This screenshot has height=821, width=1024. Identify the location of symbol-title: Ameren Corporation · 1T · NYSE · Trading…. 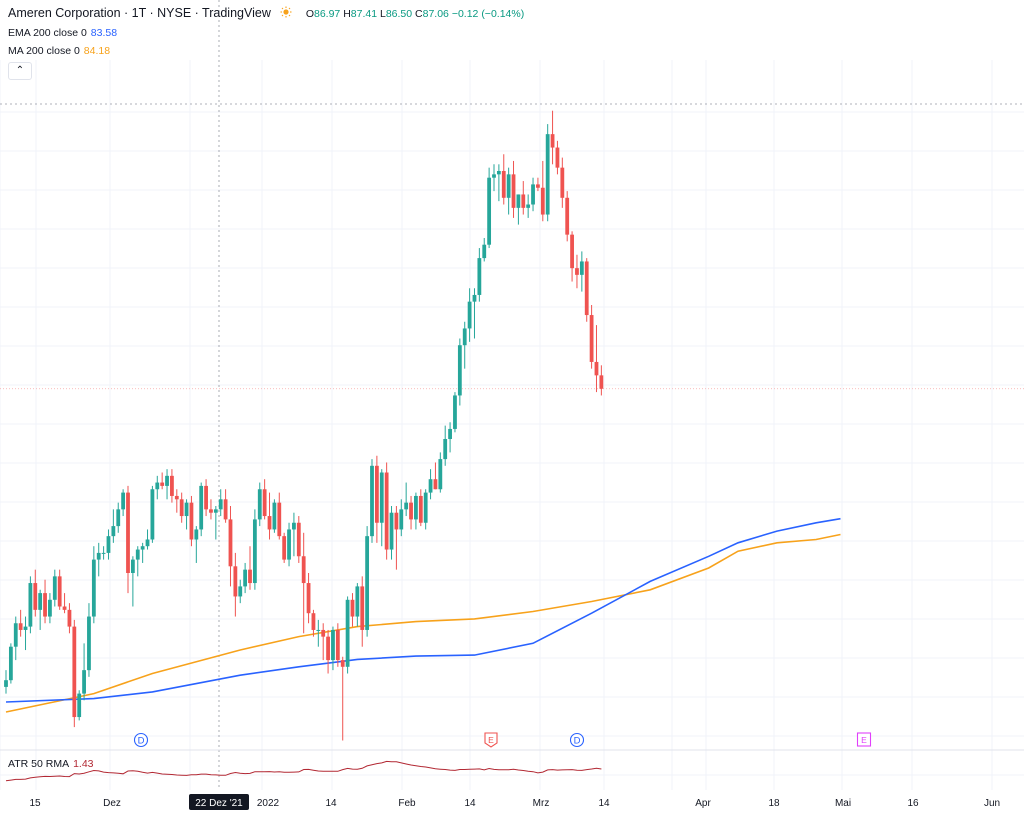
(139, 13).